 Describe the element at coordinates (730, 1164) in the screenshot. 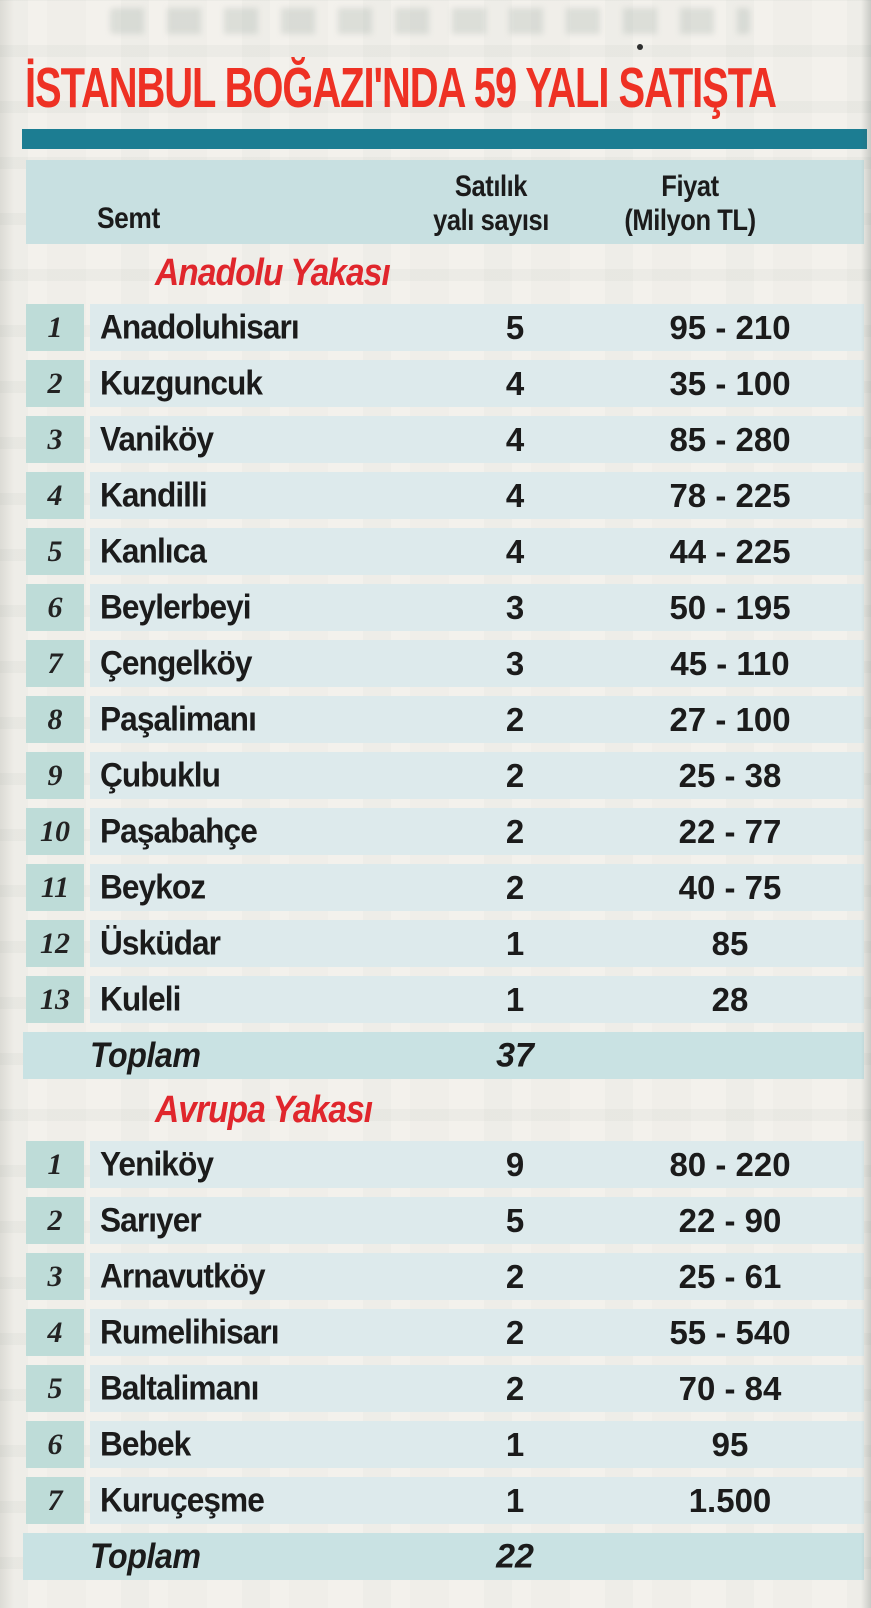

I see `price-range: 80 - 220` at that location.